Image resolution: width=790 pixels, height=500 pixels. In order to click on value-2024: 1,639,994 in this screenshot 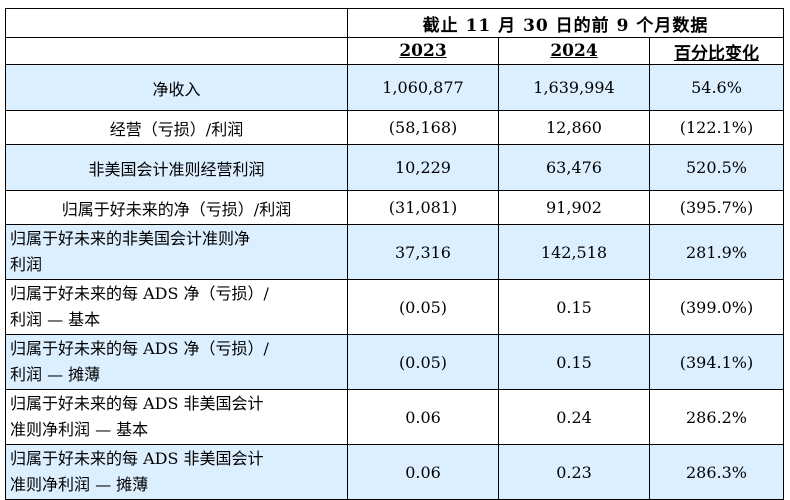, I will do `click(574, 87)`.